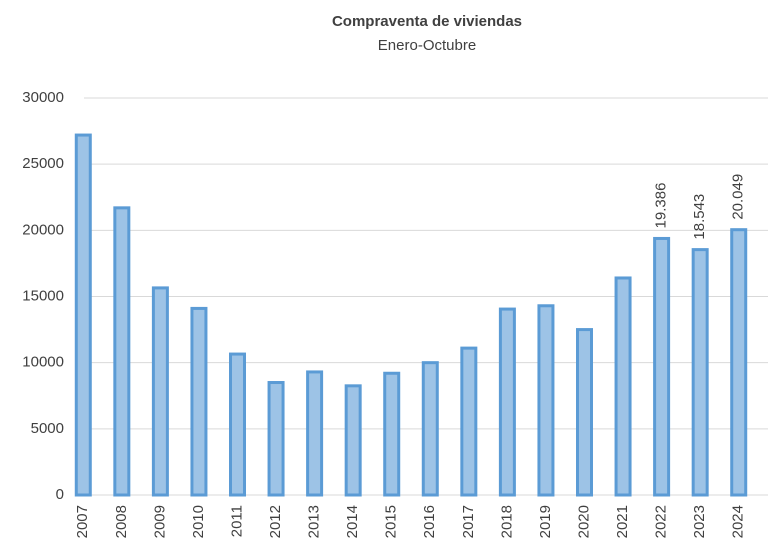  I want to click on x-tick-label: 2011, so click(236, 521).